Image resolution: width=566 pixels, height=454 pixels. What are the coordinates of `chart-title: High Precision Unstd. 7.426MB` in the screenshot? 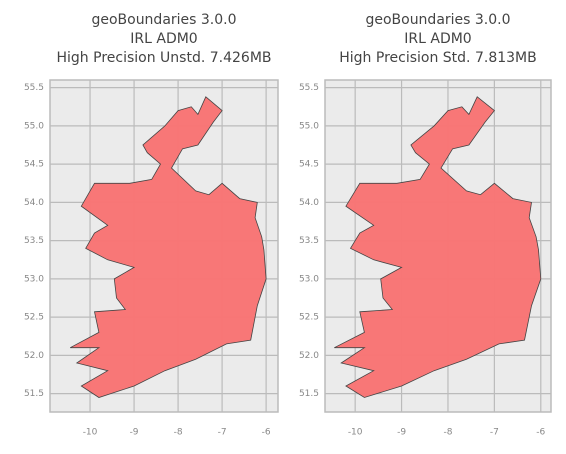 It's located at (164, 58).